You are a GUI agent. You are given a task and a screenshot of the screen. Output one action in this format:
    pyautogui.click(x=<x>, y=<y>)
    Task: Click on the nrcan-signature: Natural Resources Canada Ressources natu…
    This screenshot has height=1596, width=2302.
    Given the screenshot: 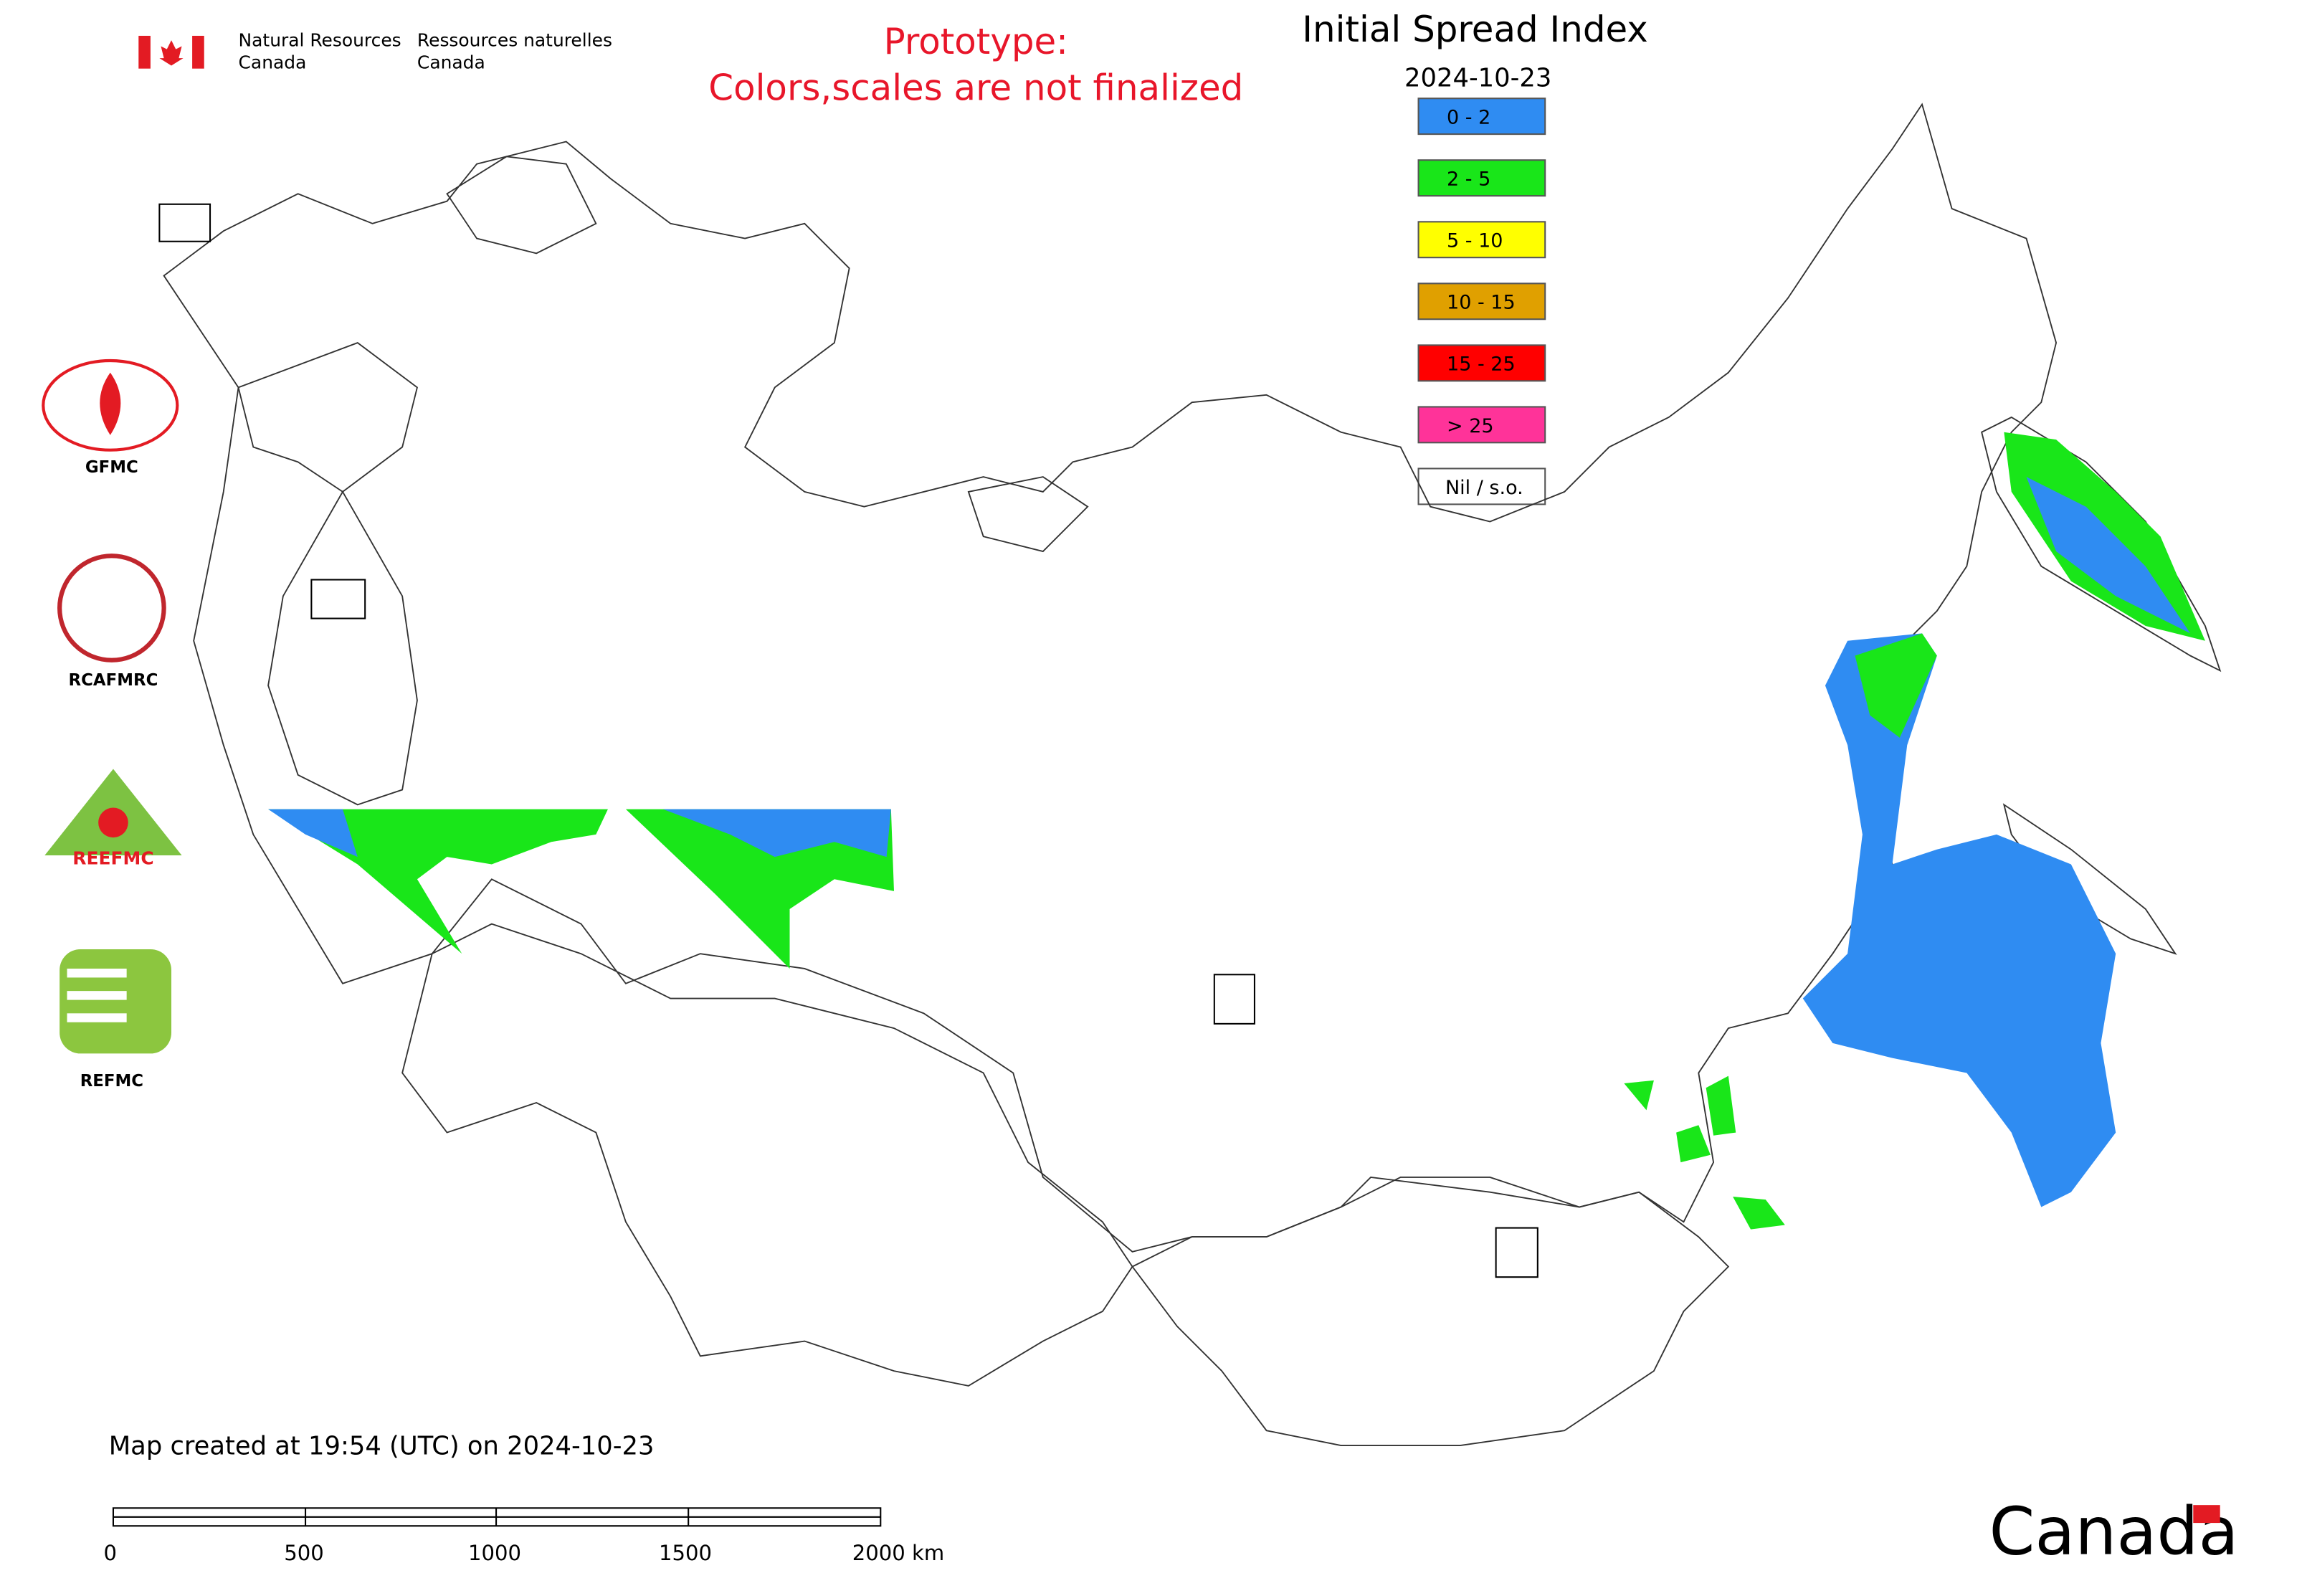 What is the action you would take?
    pyautogui.click(x=375, y=51)
    